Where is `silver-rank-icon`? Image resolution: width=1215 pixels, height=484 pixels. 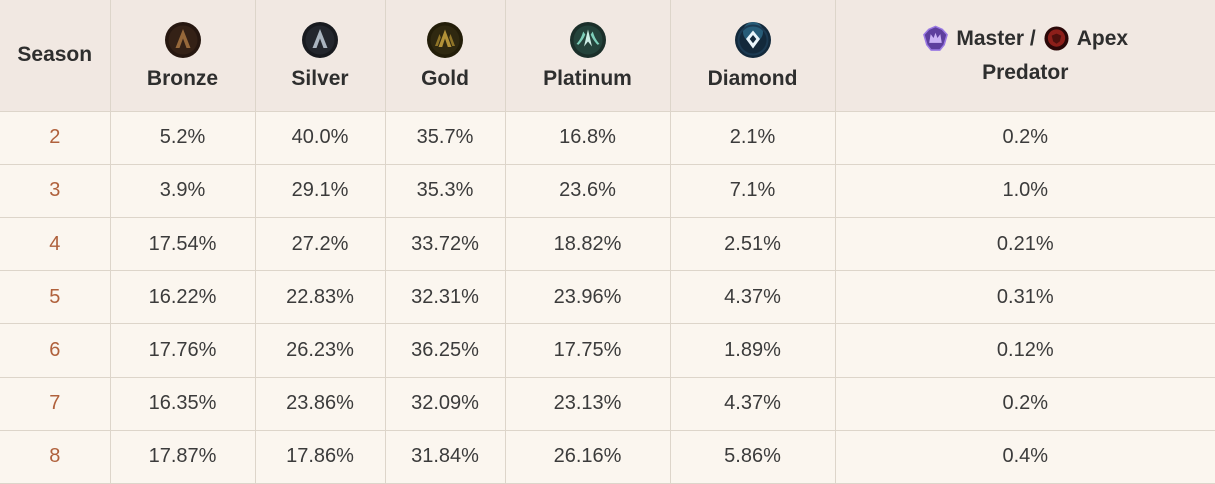 silver-rank-icon is located at coordinates (320, 40).